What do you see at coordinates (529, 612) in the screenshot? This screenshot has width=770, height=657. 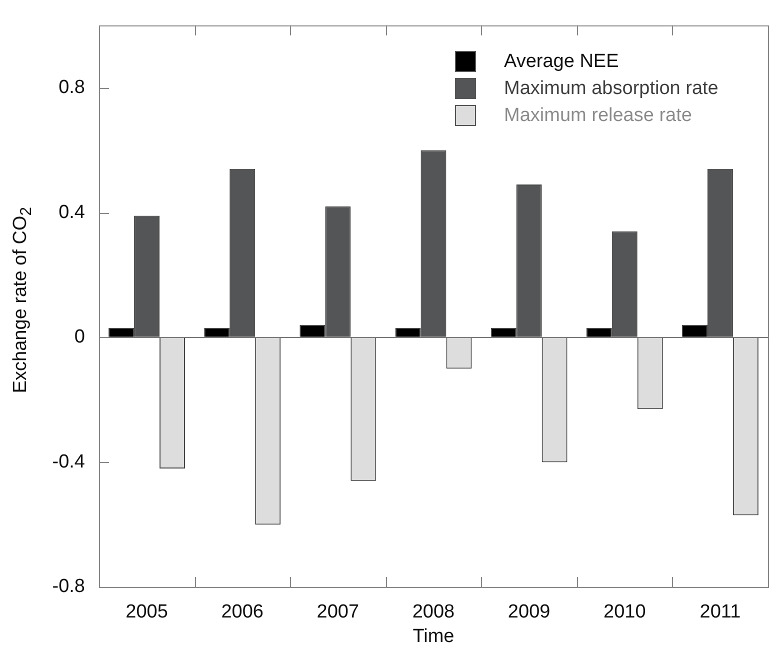 I see `x-tick-label: 2009` at bounding box center [529, 612].